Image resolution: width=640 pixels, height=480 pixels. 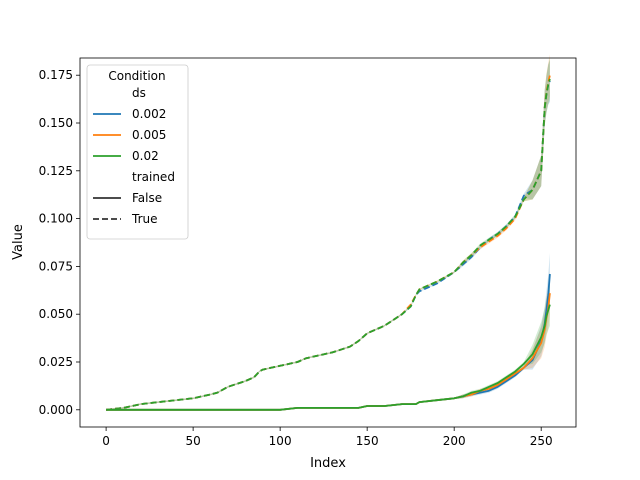 What do you see at coordinates (149, 114) in the screenshot?
I see `legend-entry-label: 0.002` at bounding box center [149, 114].